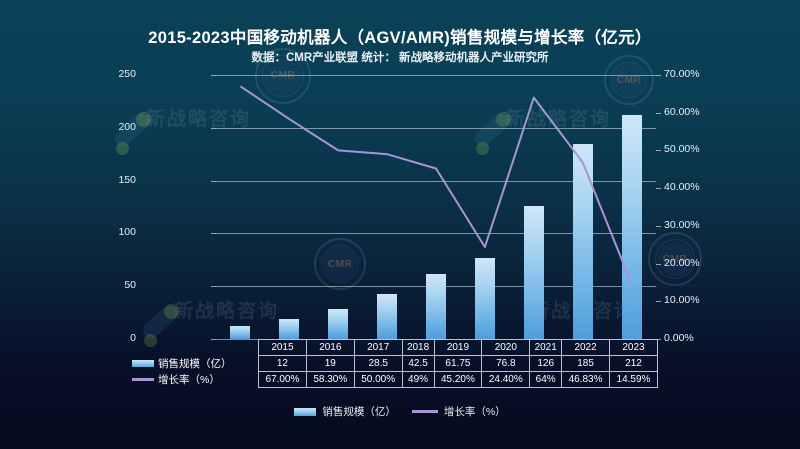 This screenshot has height=449, width=800. I want to click on table-cell-year-2023: 2023, so click(633, 347).